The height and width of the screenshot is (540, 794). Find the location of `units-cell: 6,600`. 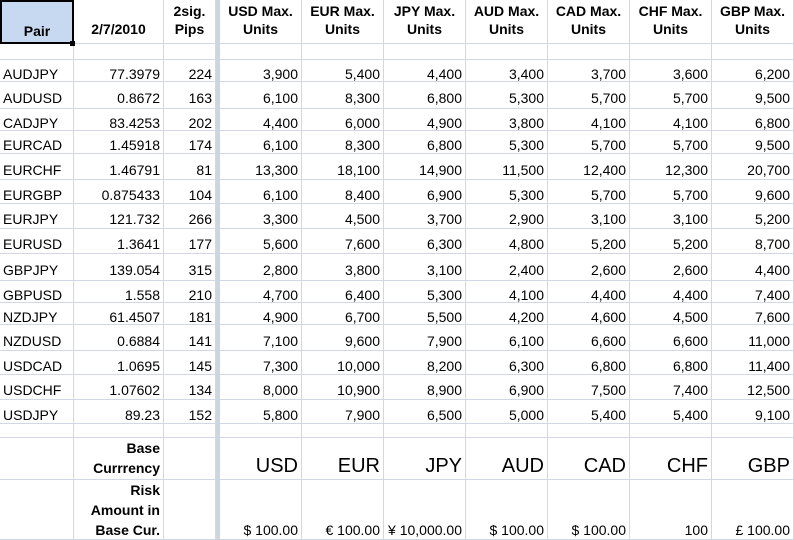

units-cell: 6,600 is located at coordinates (589, 338).